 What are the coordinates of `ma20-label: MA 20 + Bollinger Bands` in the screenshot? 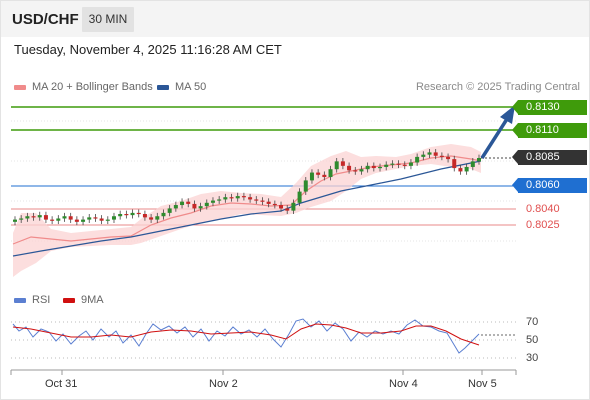 It's located at (92, 87).